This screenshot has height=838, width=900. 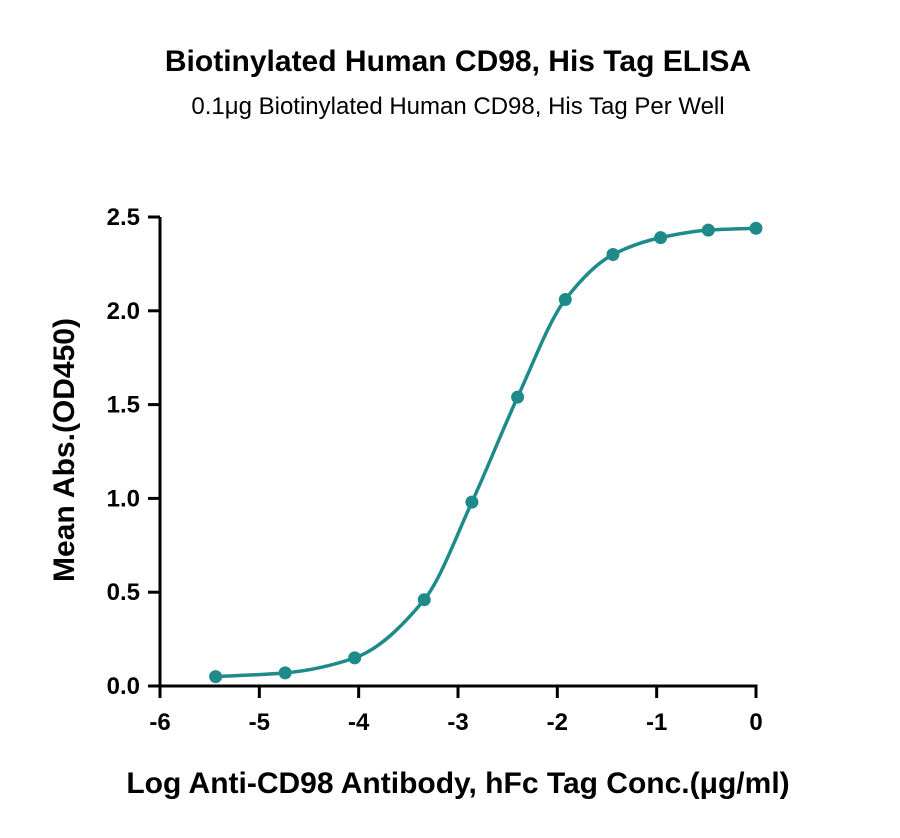 I want to click on y-tick-label: 2.0, so click(x=123, y=311).